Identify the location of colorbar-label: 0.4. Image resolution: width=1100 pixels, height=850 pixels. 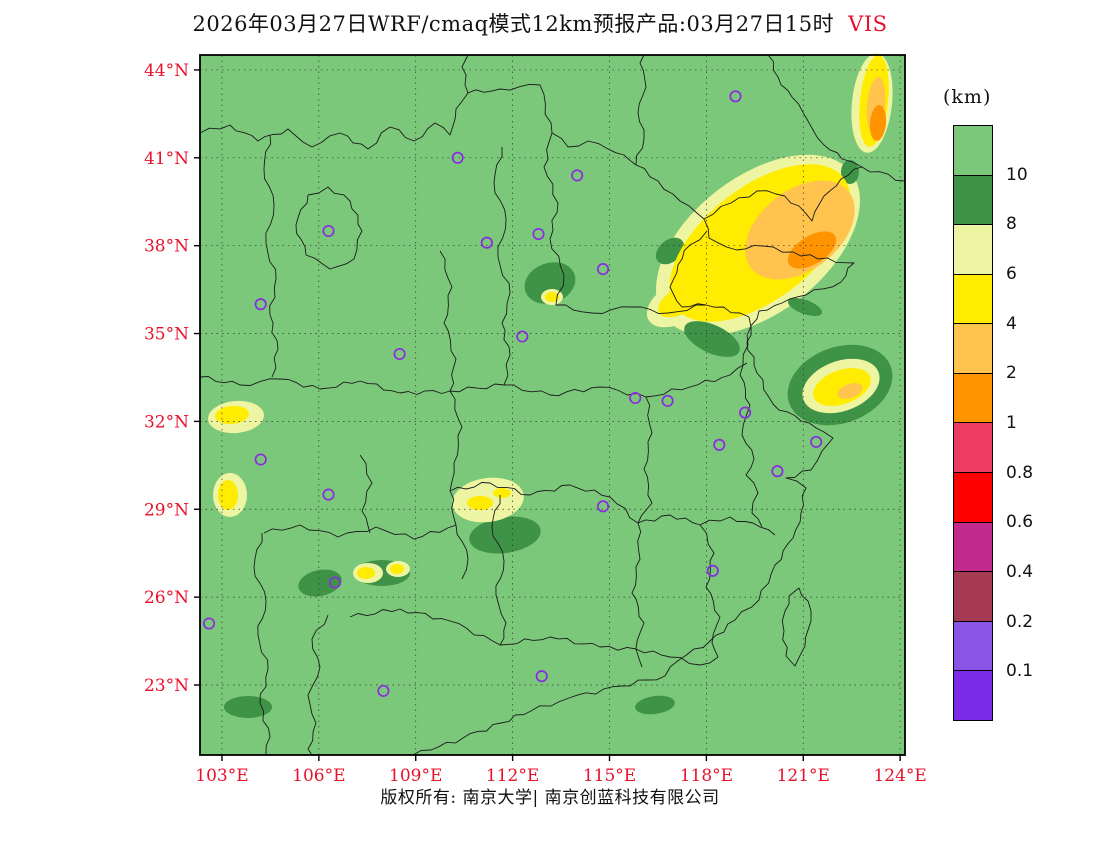
(1020, 572).